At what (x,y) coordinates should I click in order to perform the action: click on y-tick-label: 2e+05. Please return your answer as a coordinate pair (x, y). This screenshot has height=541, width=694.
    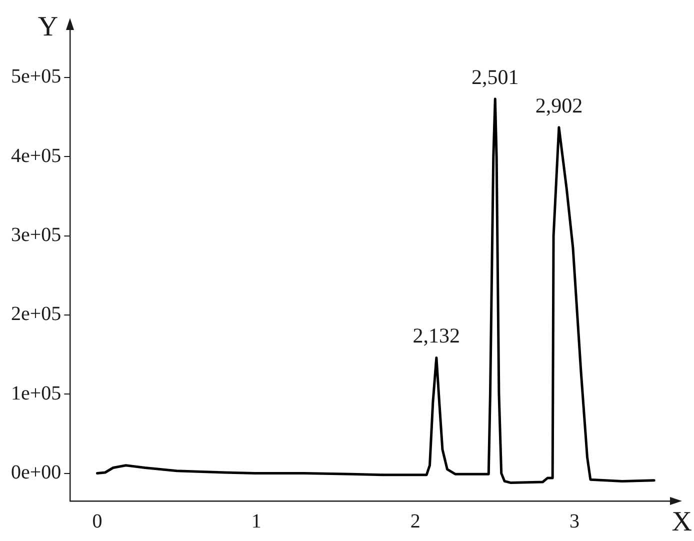
    Looking at the image, I should click on (36, 314).